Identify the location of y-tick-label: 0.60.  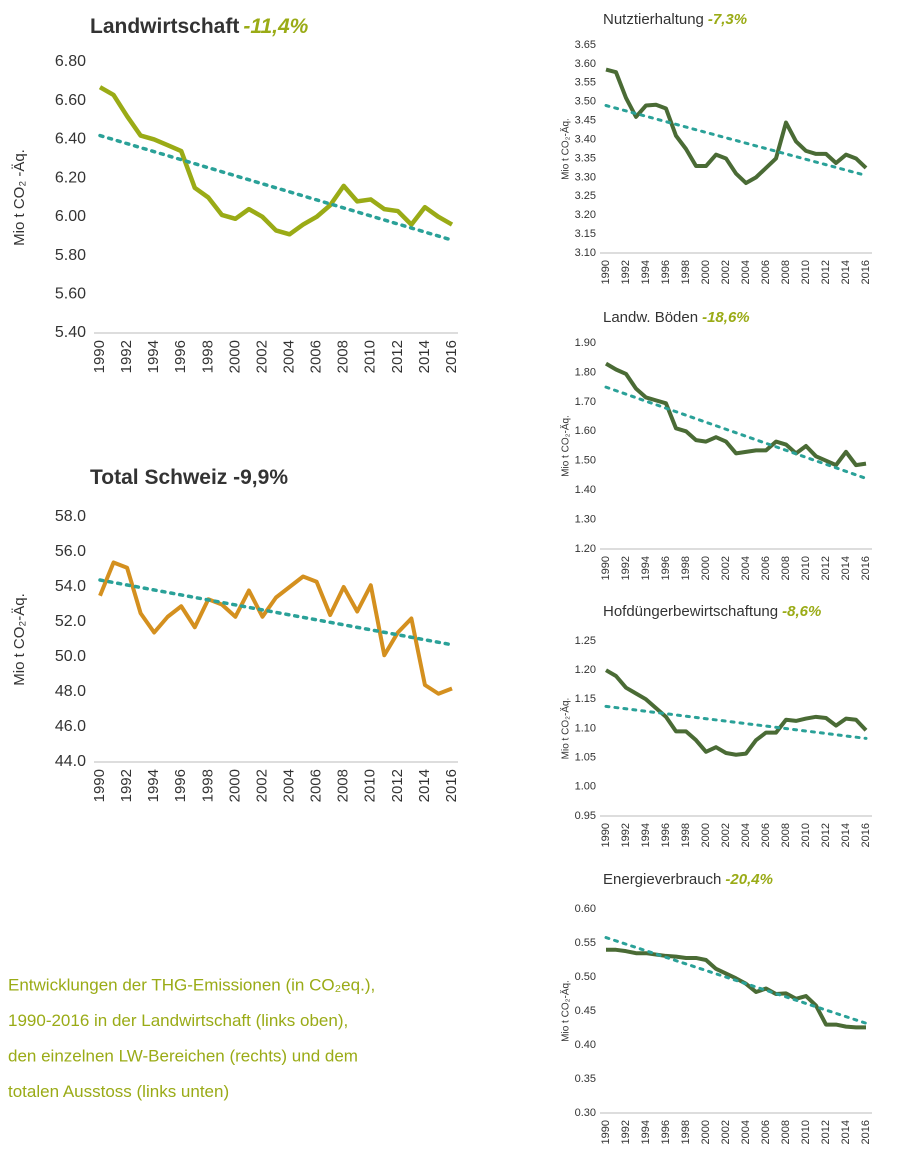
(585, 909).